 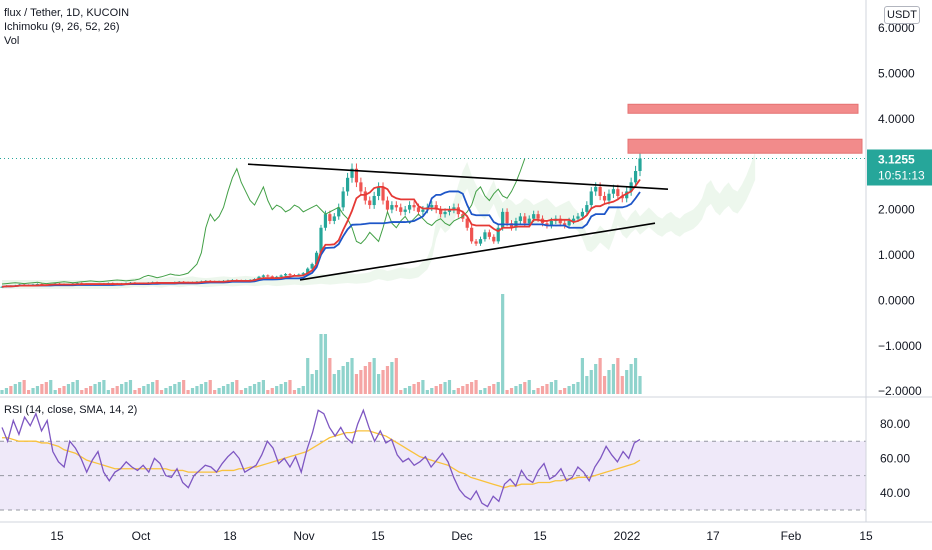 I want to click on volume-legend: Vol, so click(x=12, y=41).